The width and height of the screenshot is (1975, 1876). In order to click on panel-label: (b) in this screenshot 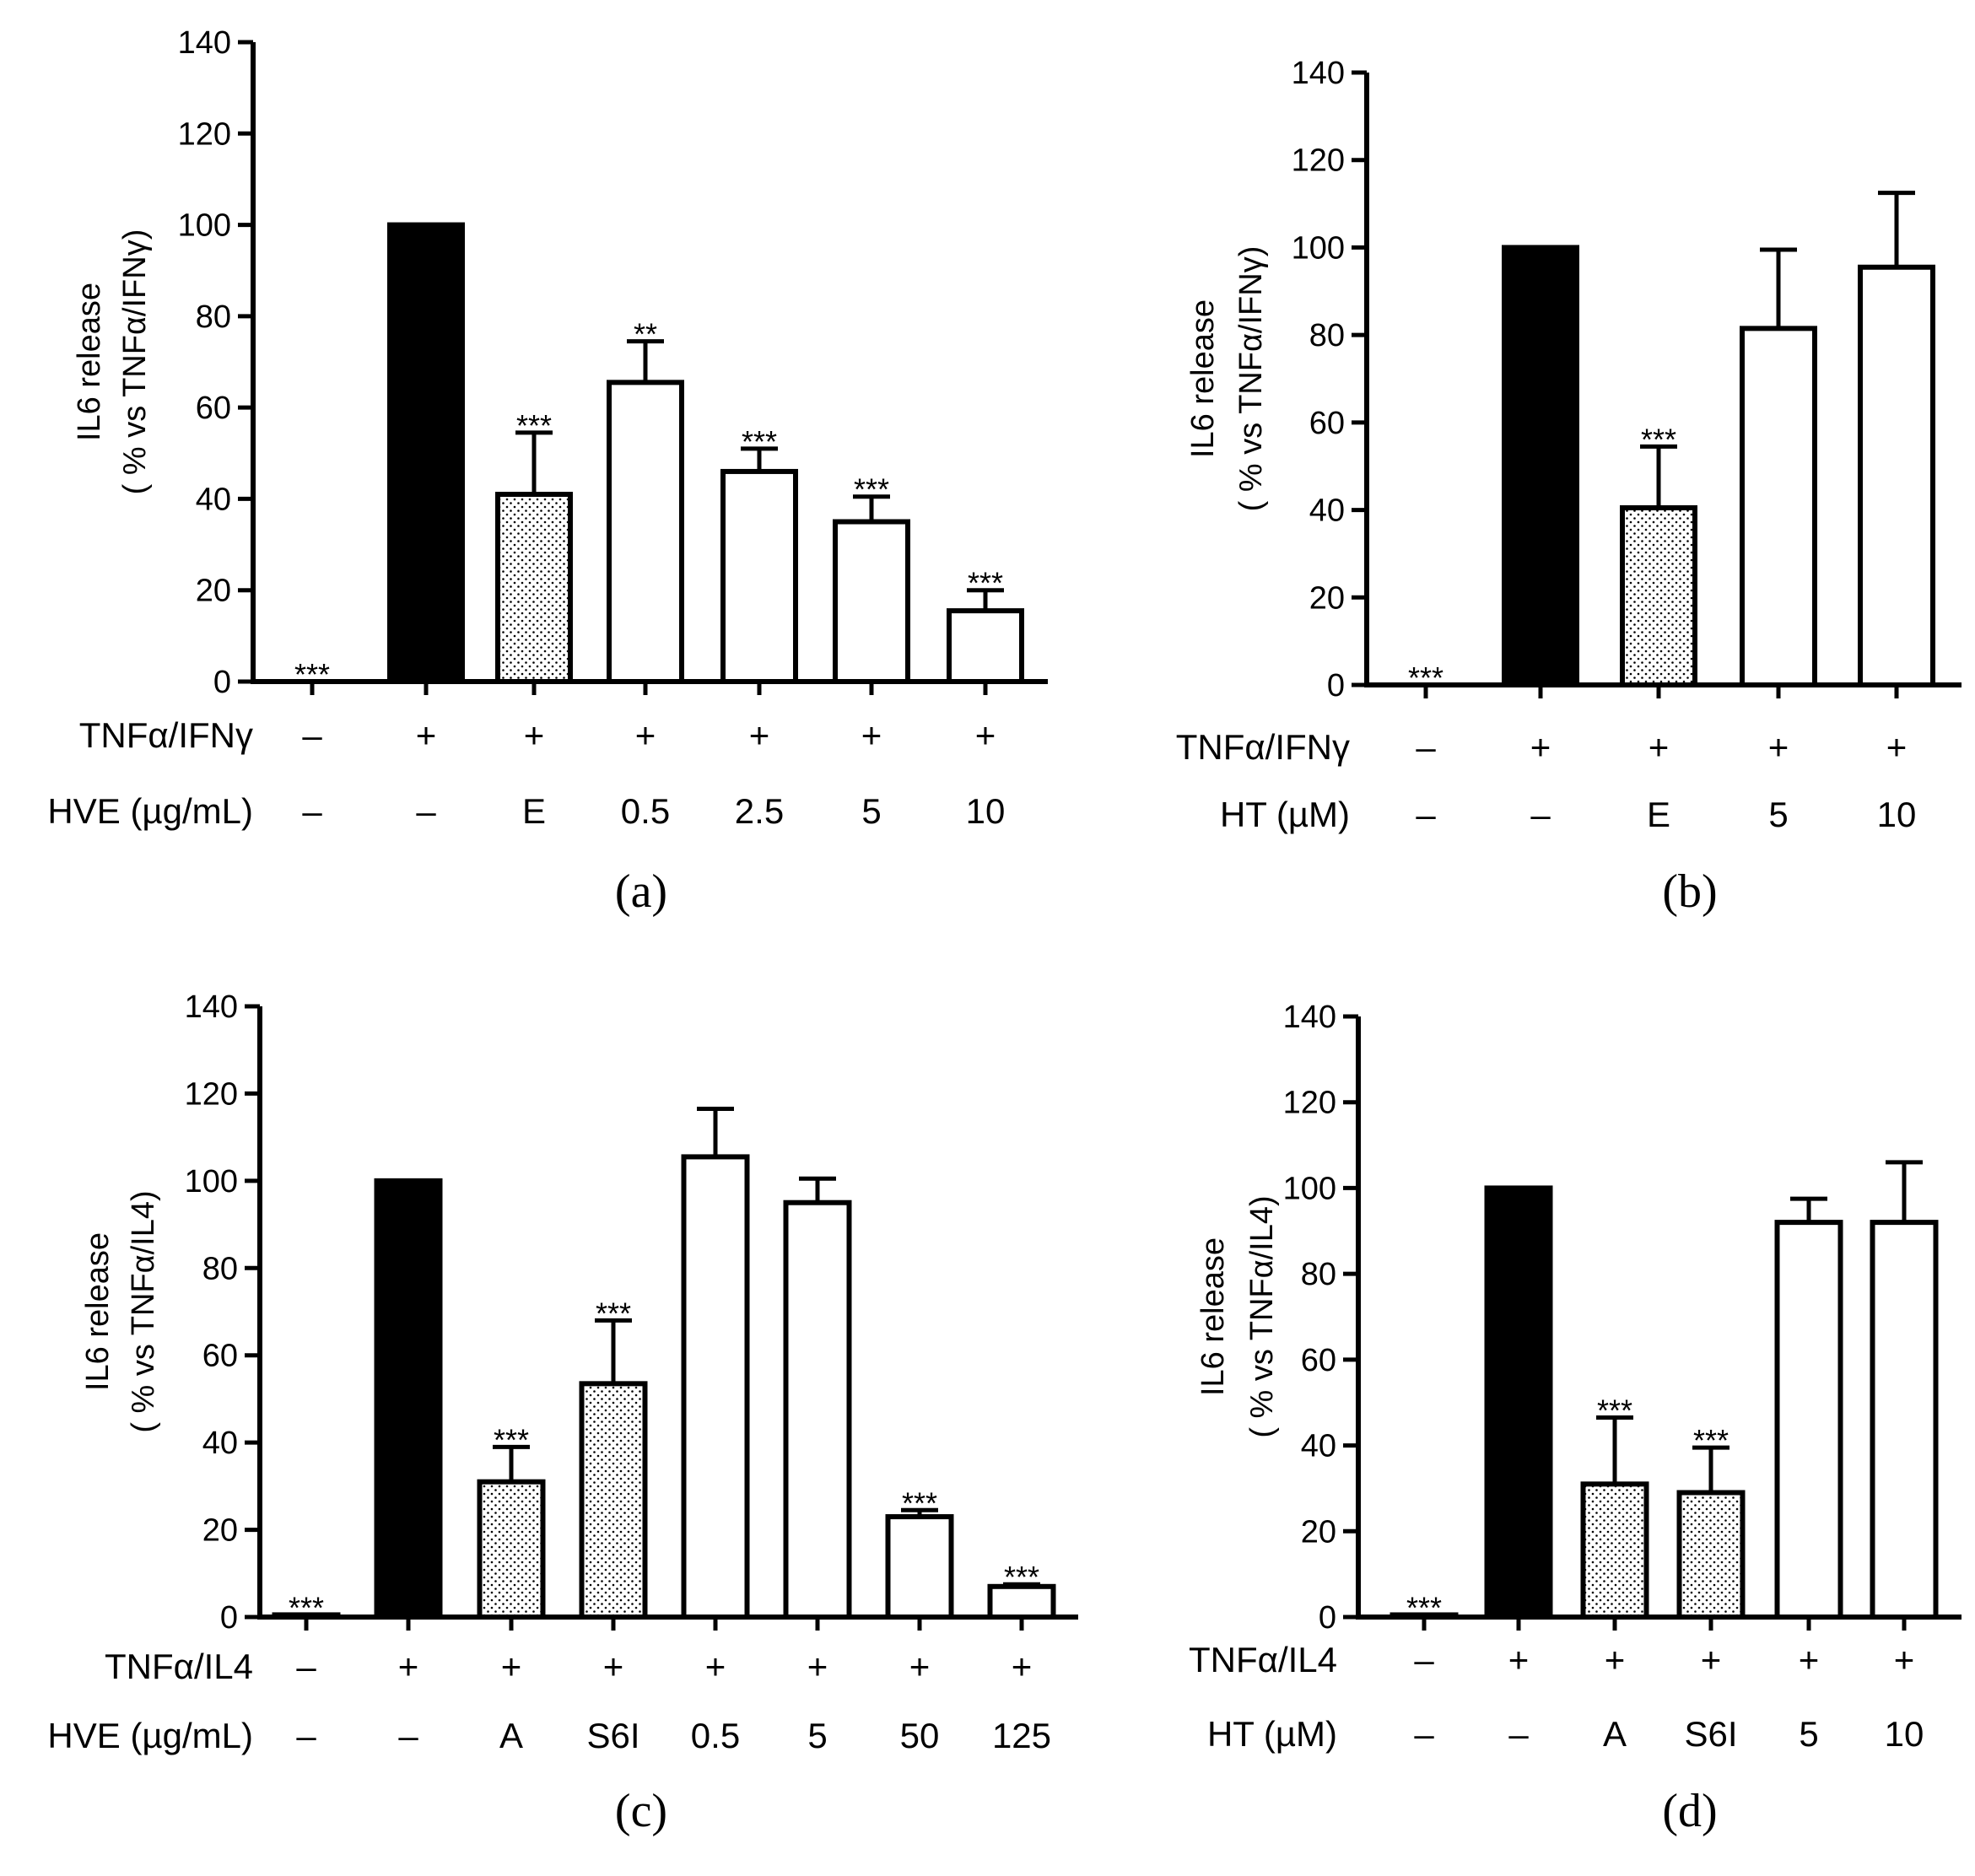, I will do `click(1689, 891)`.